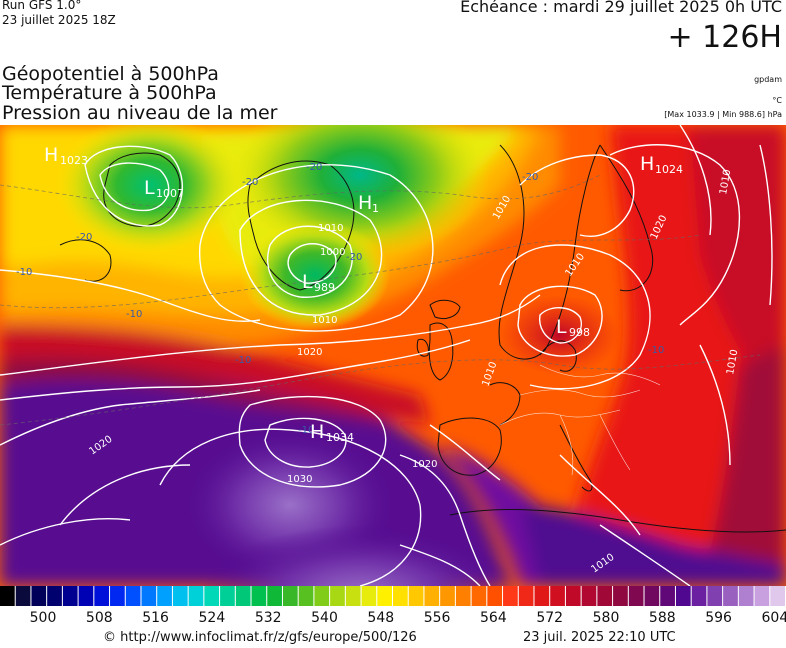 The image size is (786, 648). I want to click on unit-geopotential: gpdam, so click(768, 79).